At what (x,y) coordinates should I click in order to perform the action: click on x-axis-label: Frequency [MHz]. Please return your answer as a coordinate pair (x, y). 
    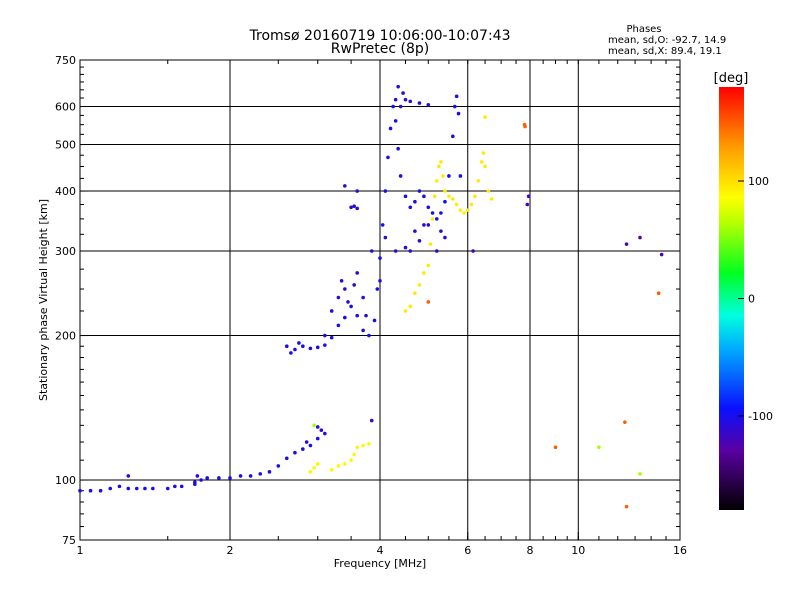
    Looking at the image, I should click on (380, 563).